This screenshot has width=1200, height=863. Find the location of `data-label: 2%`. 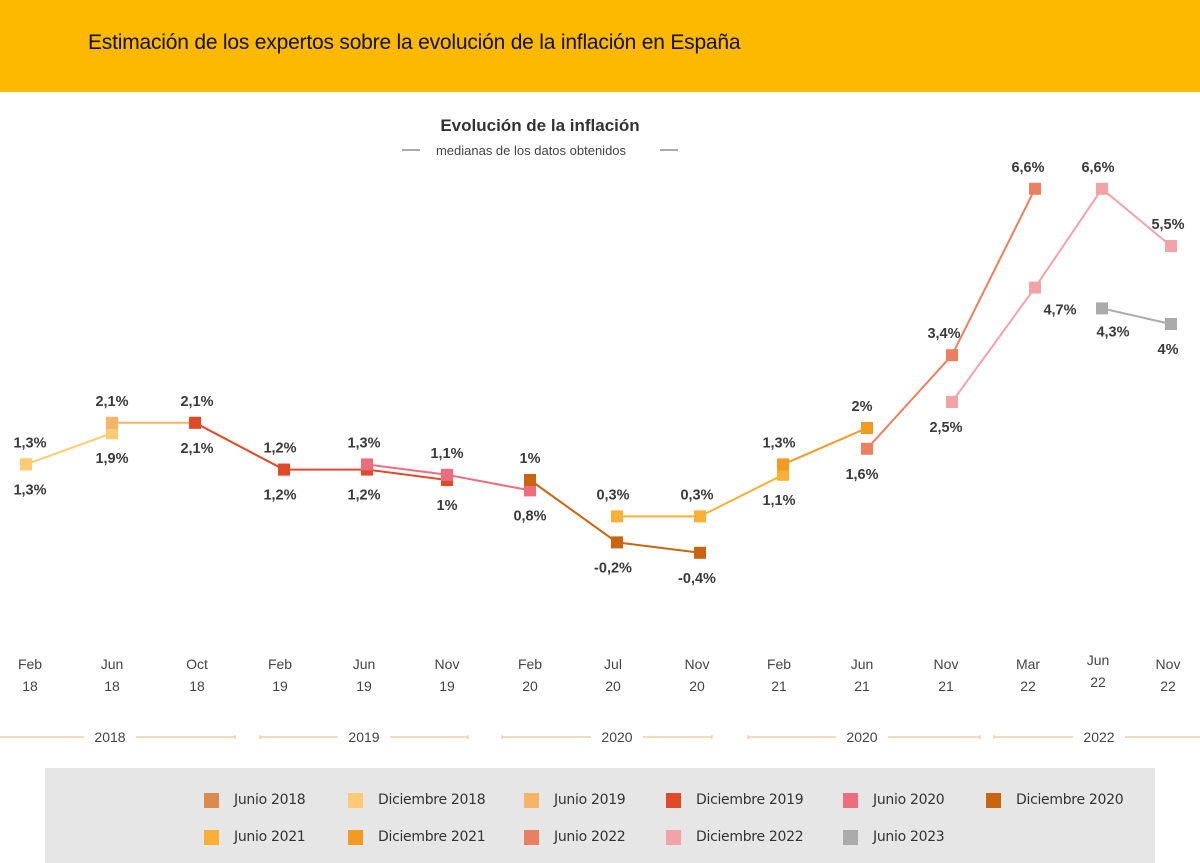

data-label: 2% is located at coordinates (862, 407).